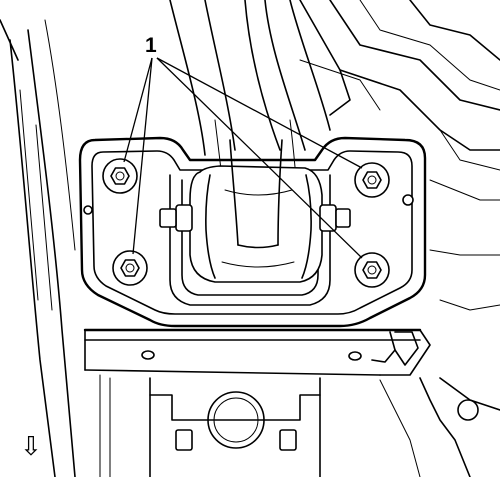  I want to click on through-bolt, so click(255, 218).